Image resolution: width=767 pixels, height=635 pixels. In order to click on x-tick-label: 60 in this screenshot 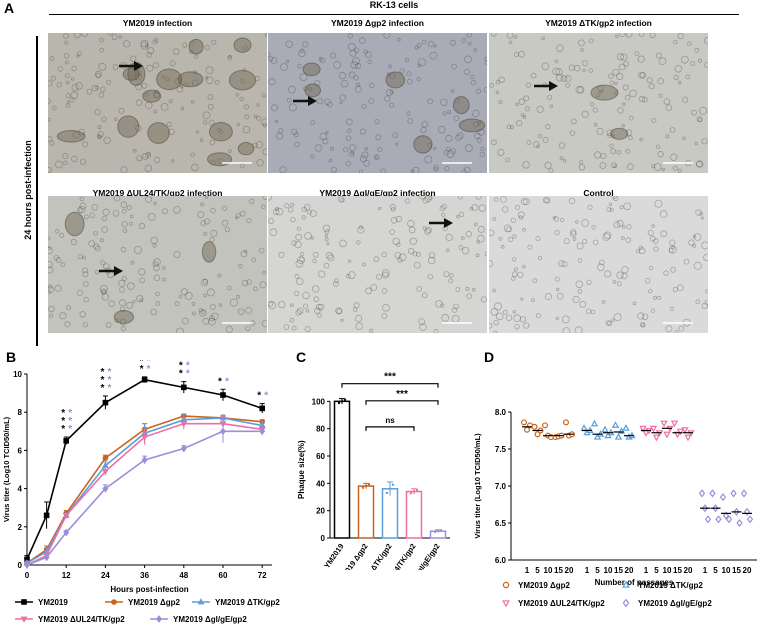, I will do `click(223, 575)`.